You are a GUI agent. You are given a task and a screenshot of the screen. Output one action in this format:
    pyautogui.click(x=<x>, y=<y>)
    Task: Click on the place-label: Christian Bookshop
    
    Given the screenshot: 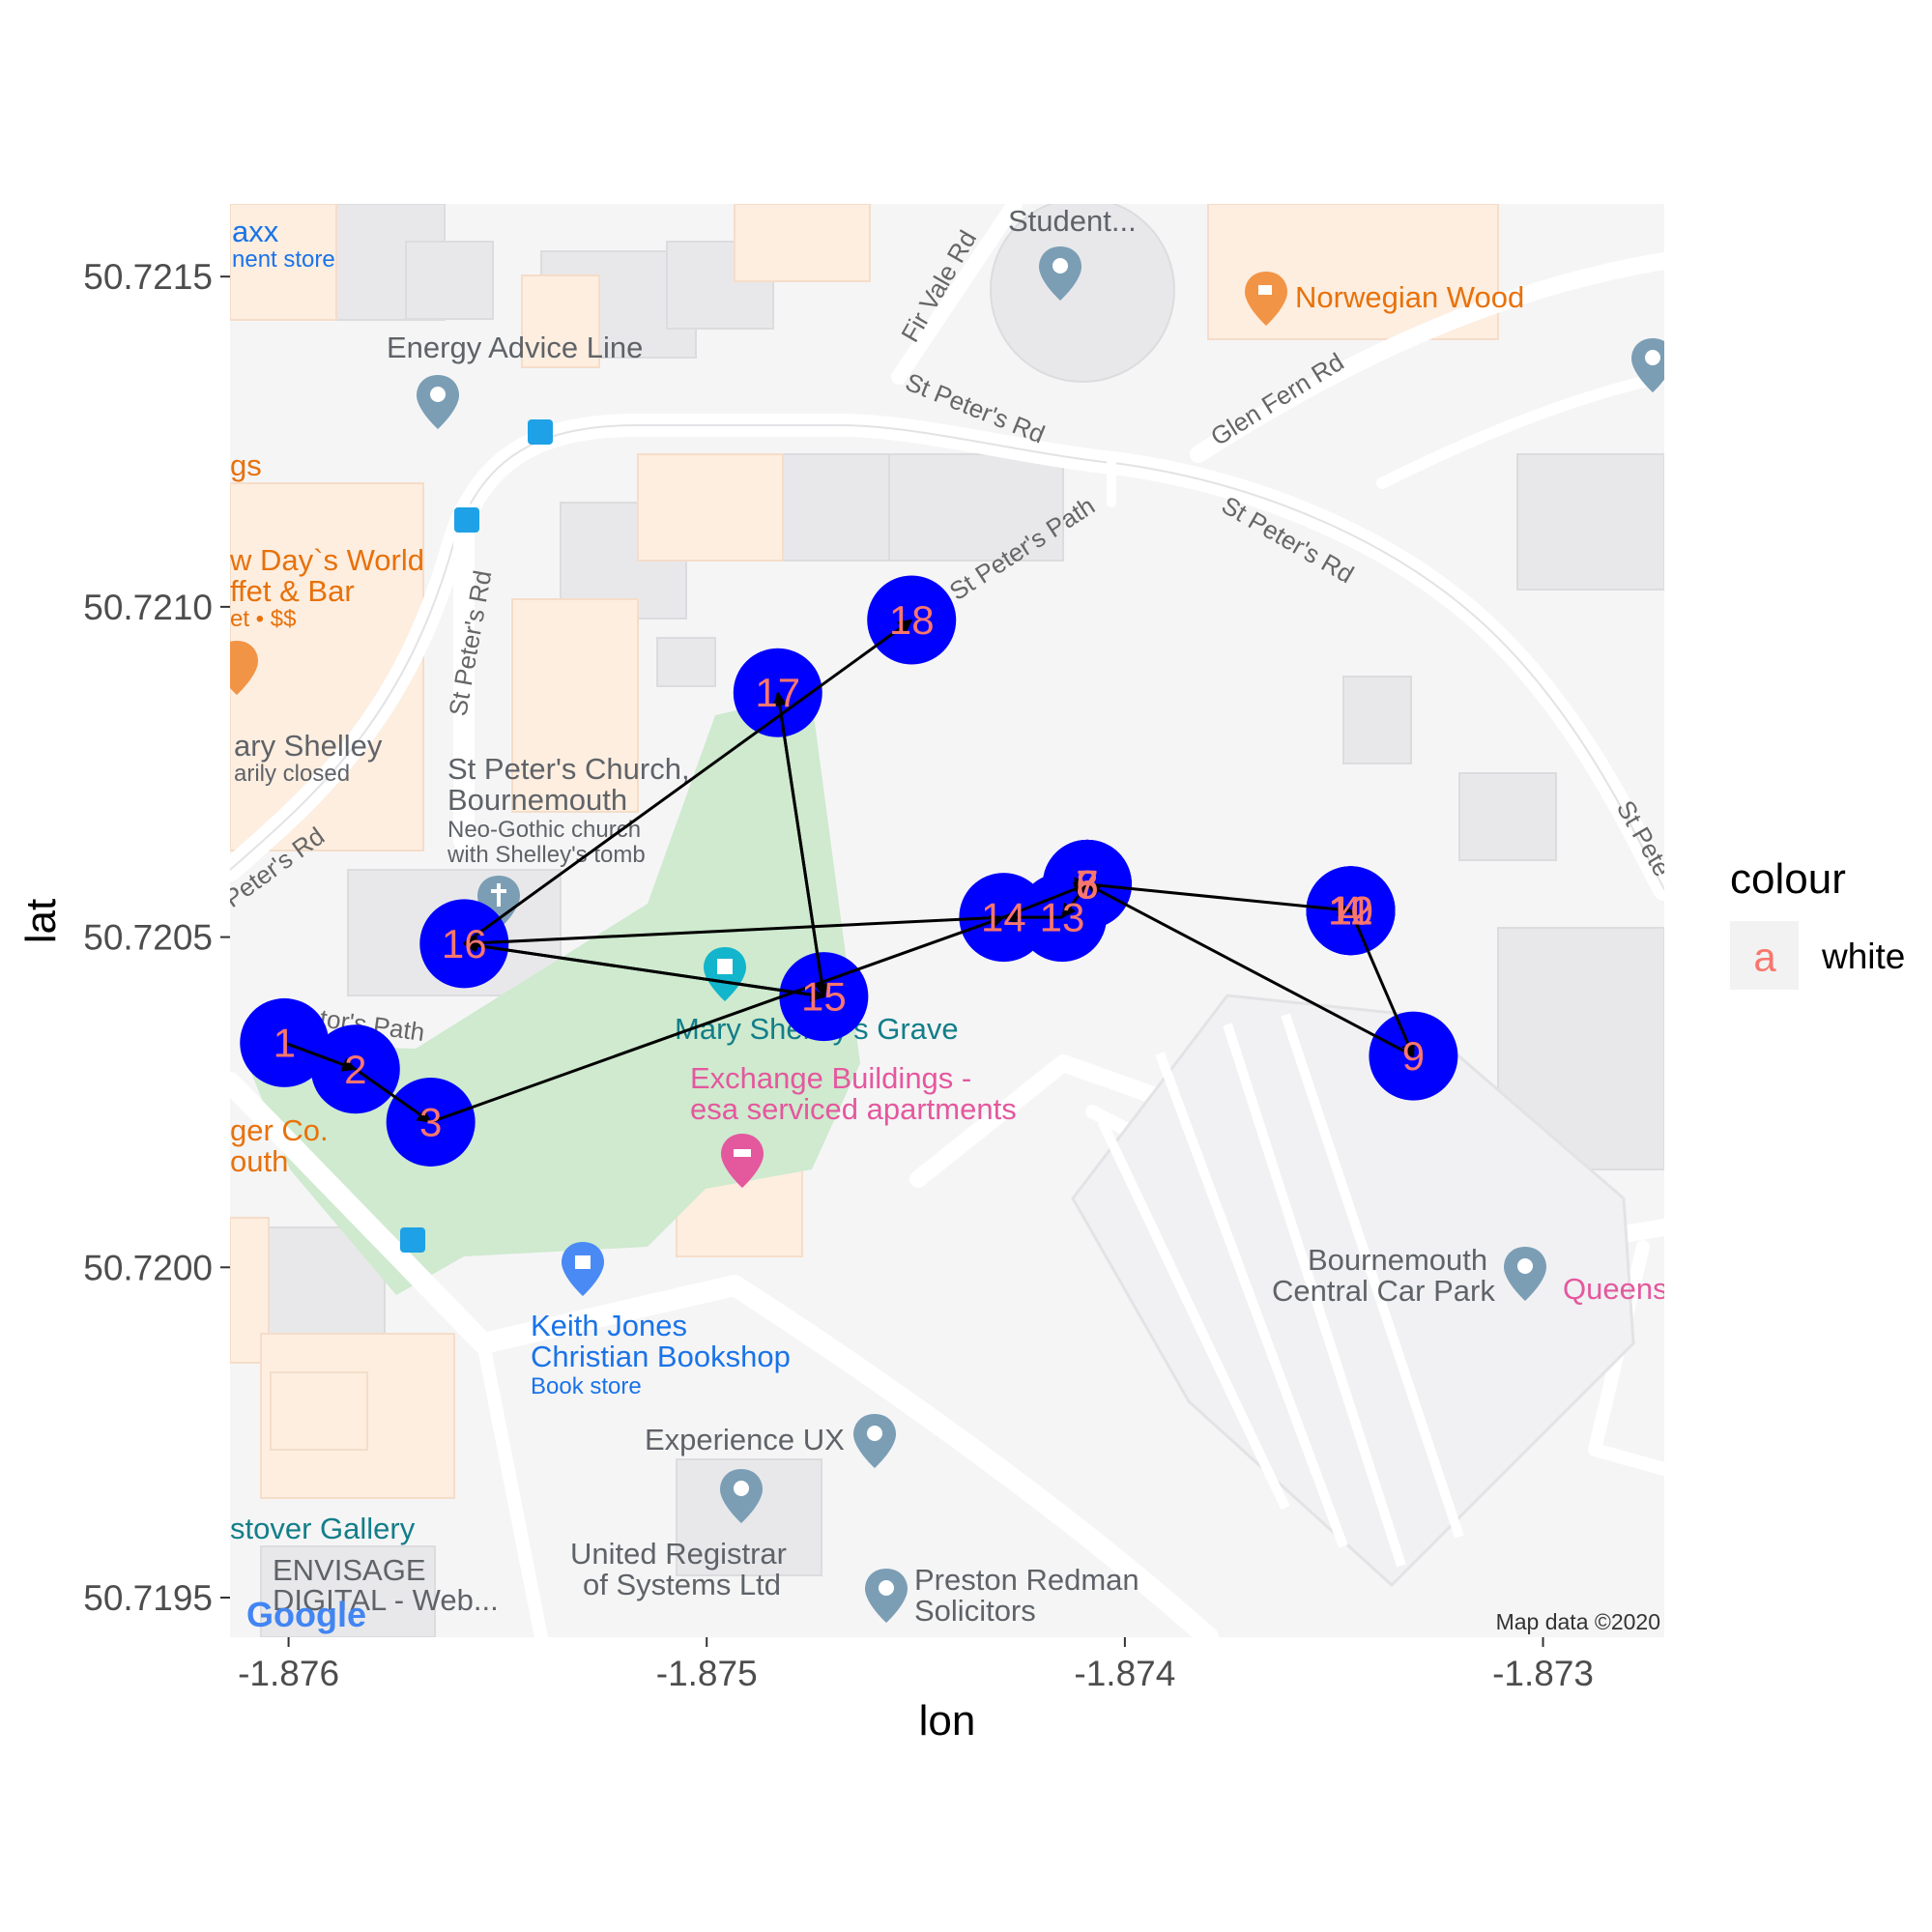 What is the action you would take?
    pyautogui.click(x=661, y=1356)
    